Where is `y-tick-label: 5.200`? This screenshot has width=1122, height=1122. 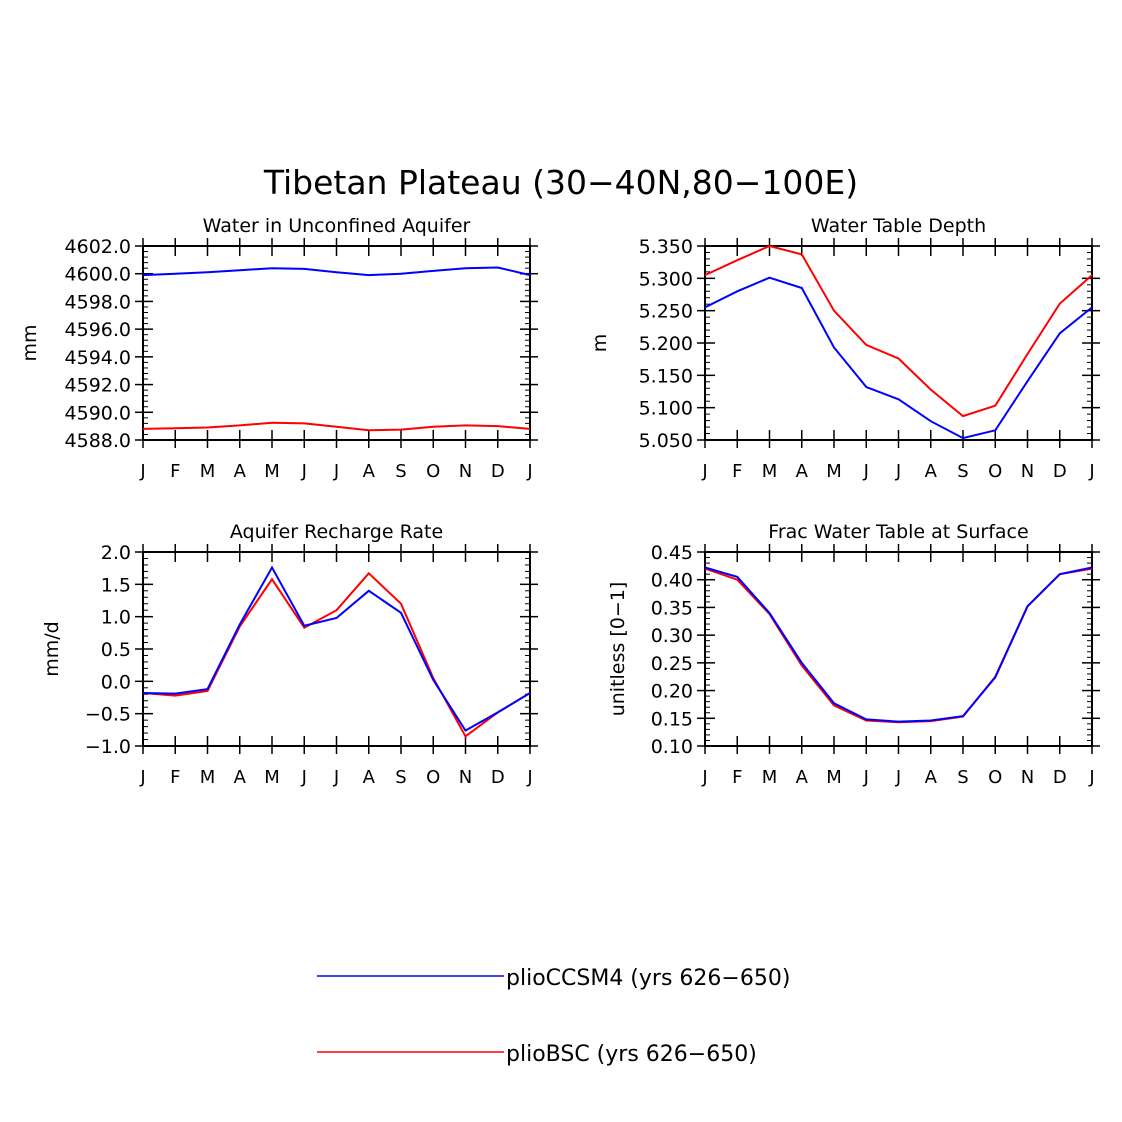 y-tick-label: 5.200 is located at coordinates (666, 344).